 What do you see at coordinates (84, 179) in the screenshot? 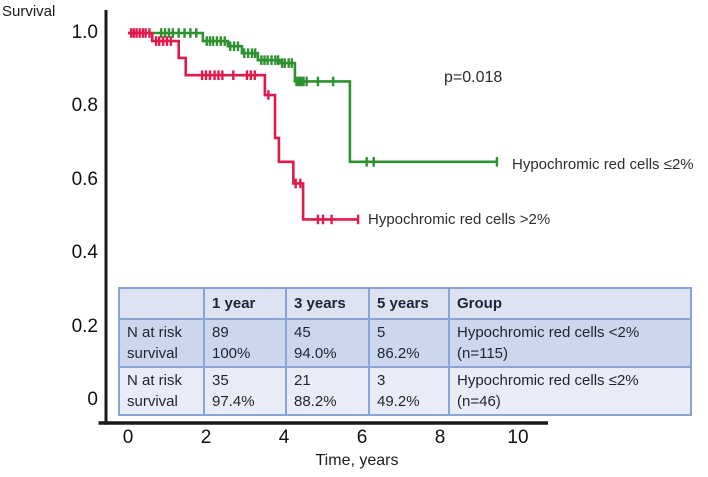
I see `y-tick-label: 0.6` at bounding box center [84, 179].